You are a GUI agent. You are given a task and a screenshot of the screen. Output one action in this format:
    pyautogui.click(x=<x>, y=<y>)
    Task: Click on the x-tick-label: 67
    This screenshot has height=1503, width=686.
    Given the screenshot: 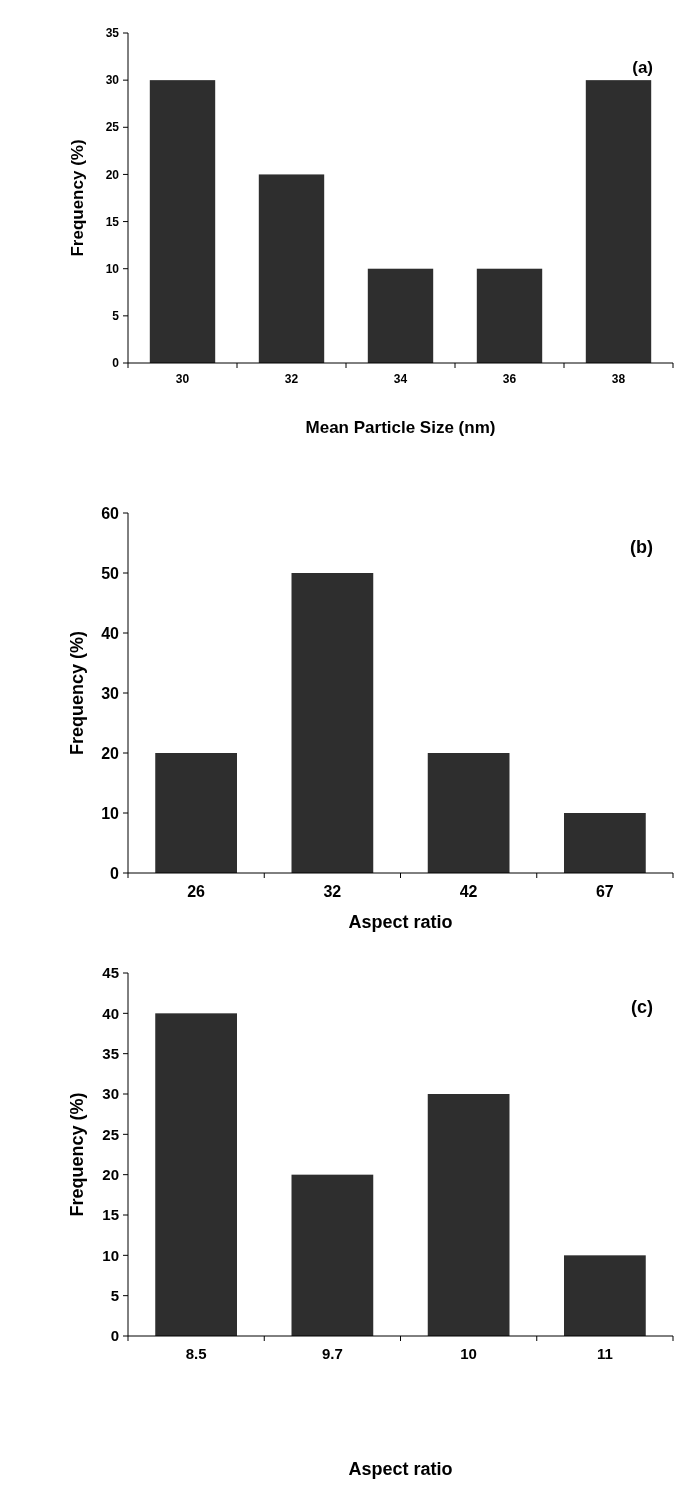 What is the action you would take?
    pyautogui.click(x=604, y=891)
    